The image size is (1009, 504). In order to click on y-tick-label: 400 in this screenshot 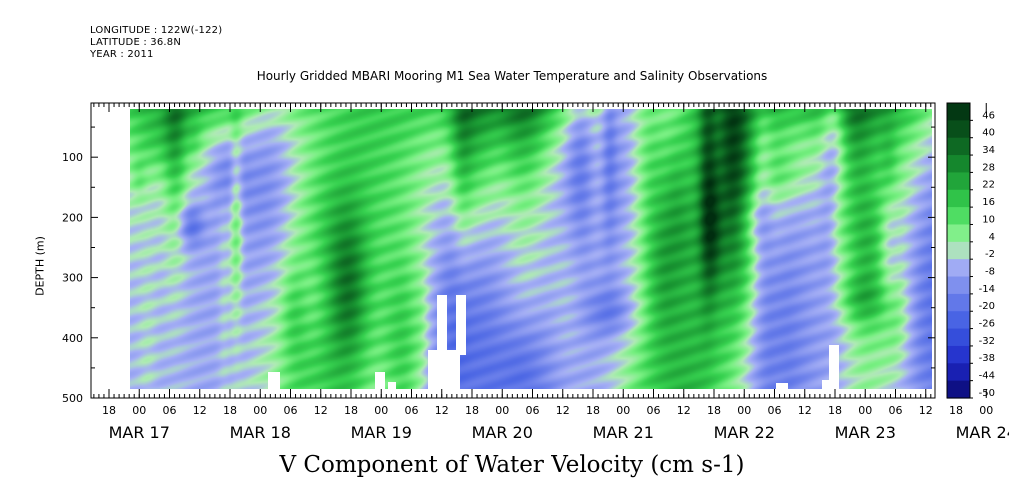, I will do `click(72, 338)`.